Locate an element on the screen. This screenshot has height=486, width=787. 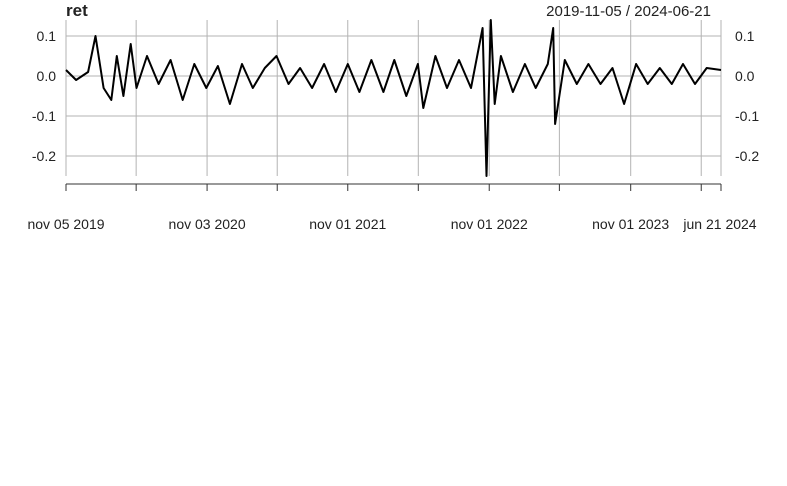
y-tick-label-left: -0.1 is located at coordinates (44, 116).